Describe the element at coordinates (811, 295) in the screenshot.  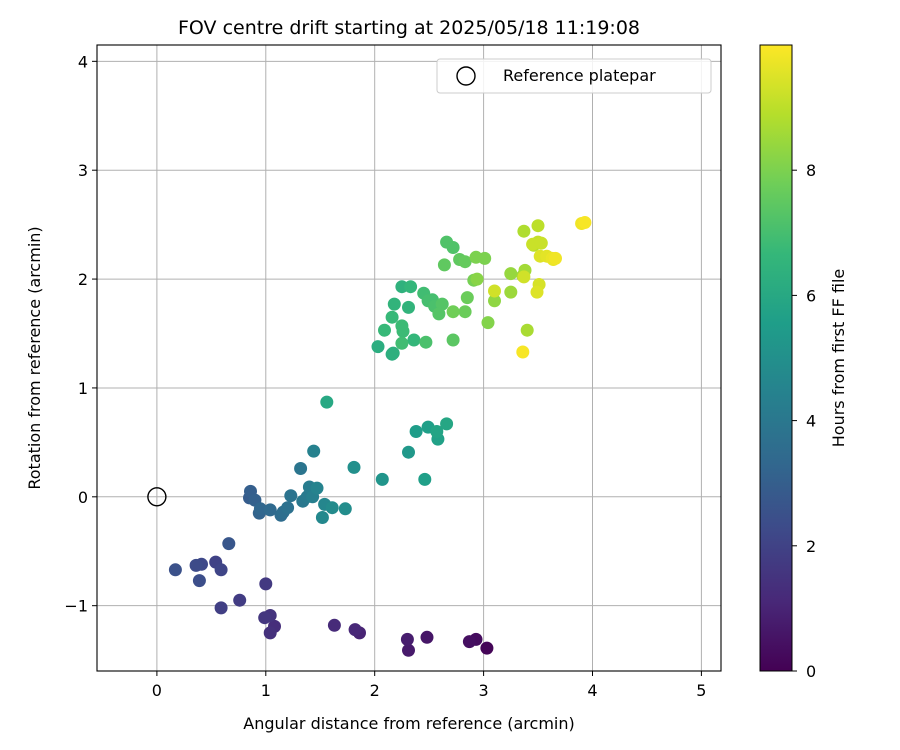
I see `colorbar-tick-label: 6` at that location.